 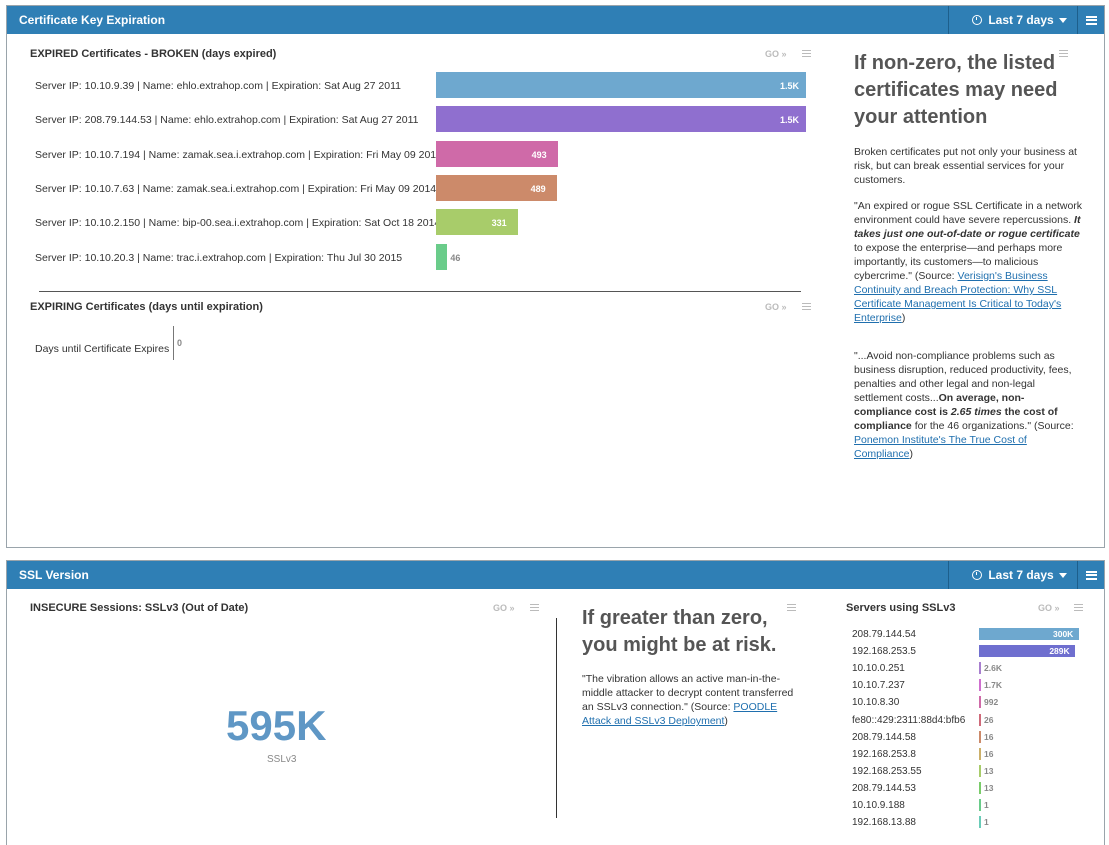 I want to click on server-row-label: 208.79.144.53, so click(x=884, y=788).